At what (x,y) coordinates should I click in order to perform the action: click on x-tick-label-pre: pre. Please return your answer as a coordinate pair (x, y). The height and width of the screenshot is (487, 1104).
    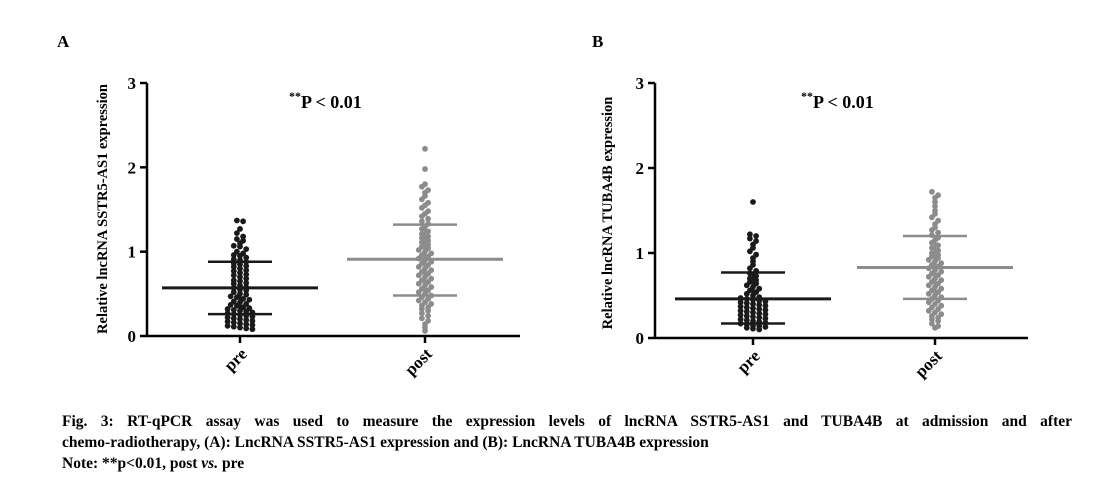
    Looking at the image, I should click on (748, 361).